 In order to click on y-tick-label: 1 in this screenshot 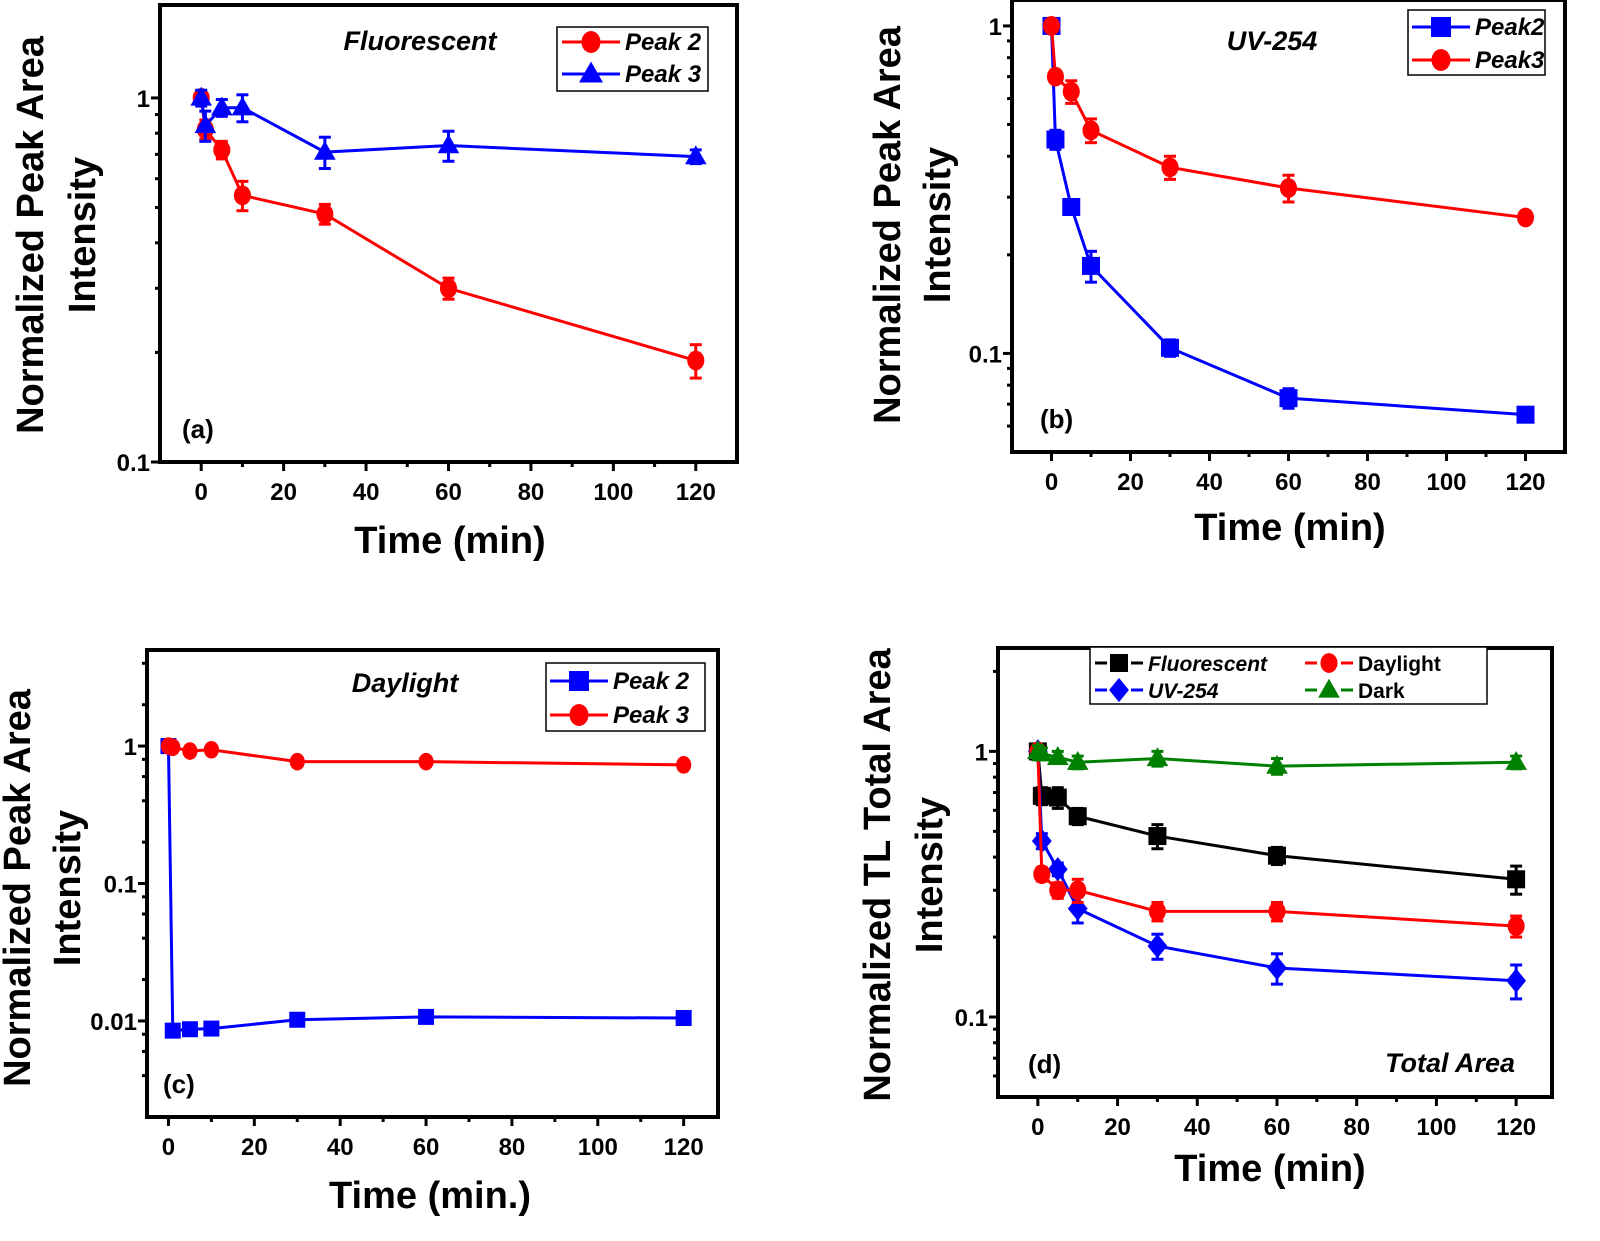, I will do `click(981, 752)`.